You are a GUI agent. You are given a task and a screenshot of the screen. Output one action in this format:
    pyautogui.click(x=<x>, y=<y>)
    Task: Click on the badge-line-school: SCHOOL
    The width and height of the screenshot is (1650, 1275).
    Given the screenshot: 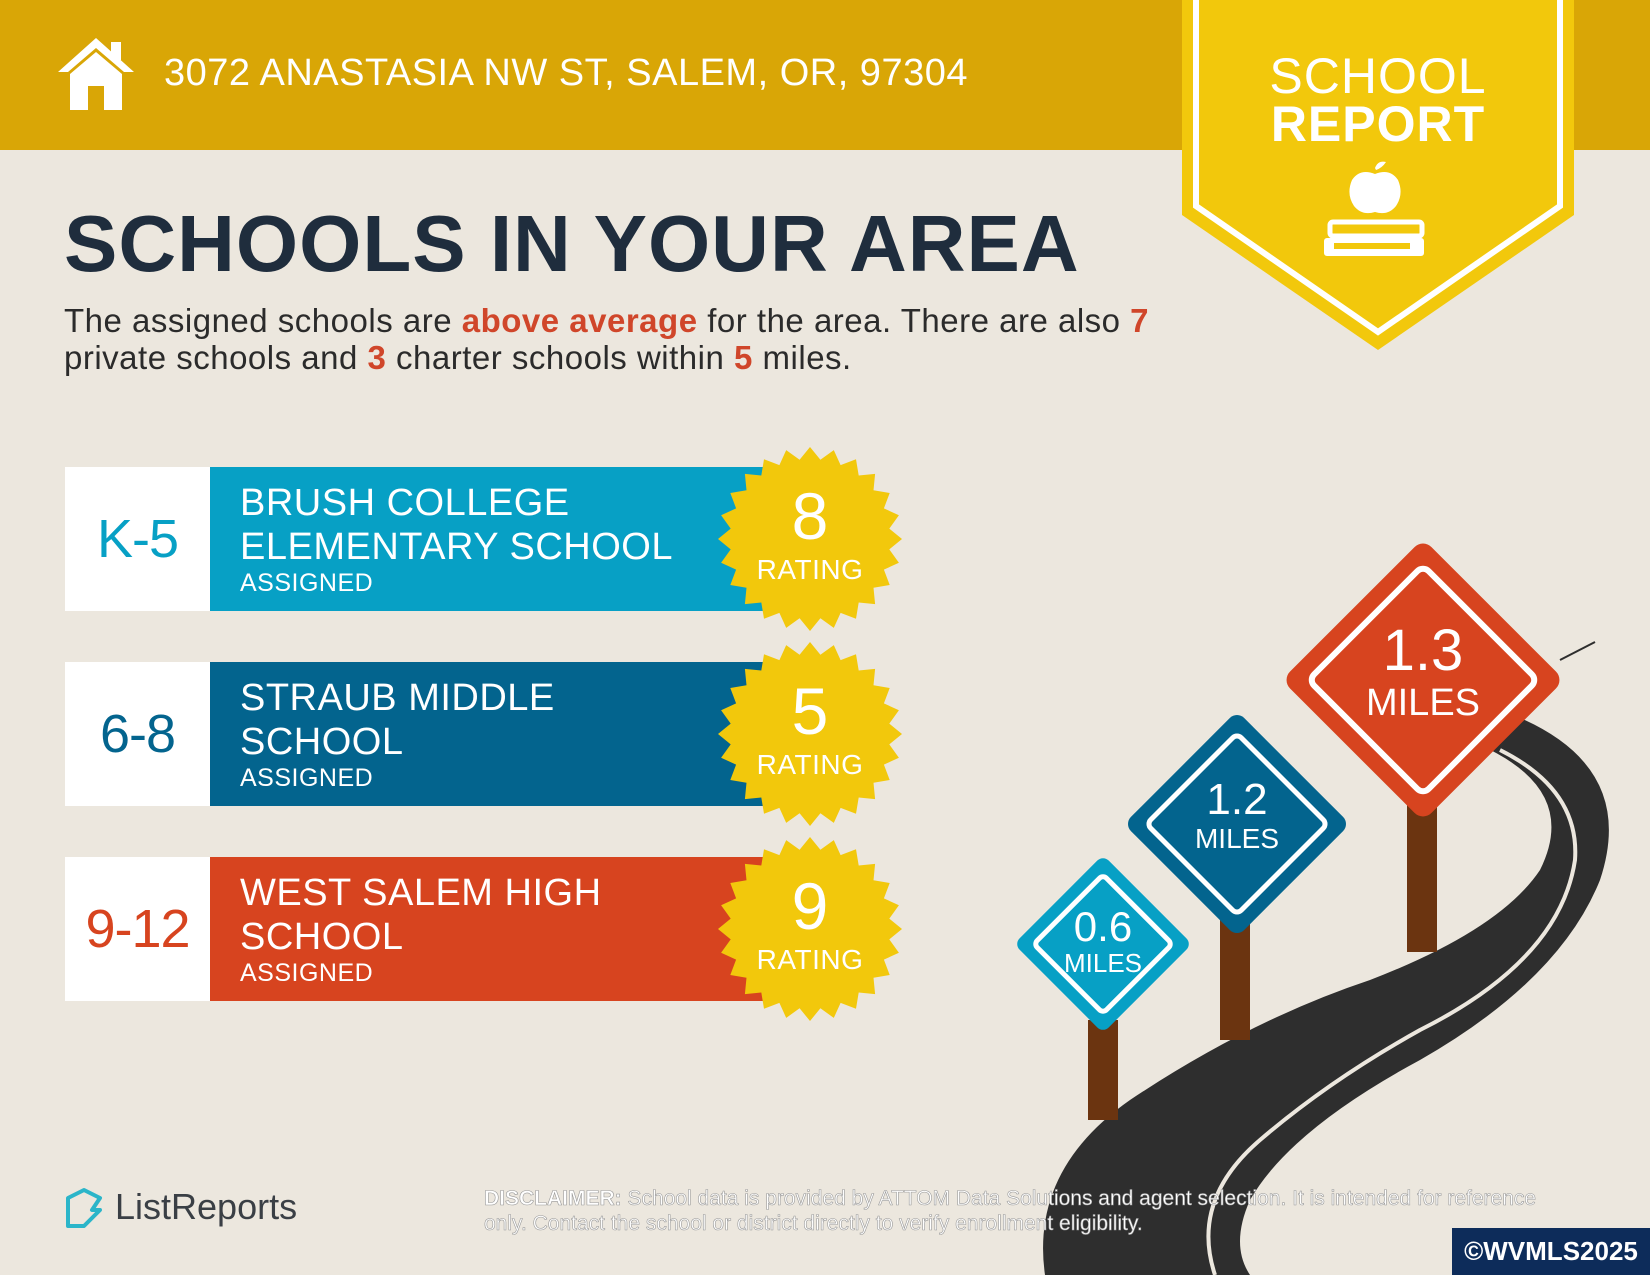 What is the action you would take?
    pyautogui.click(x=1378, y=76)
    